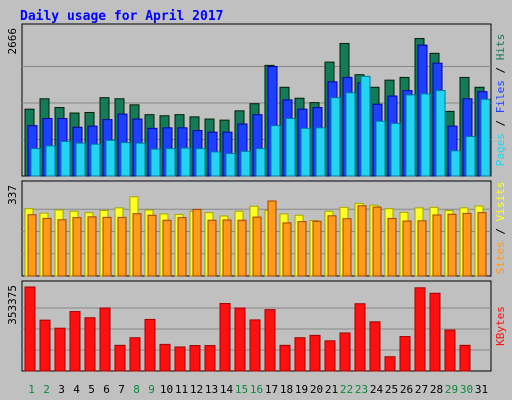  What do you see at coordinates (451, 389) in the screenshot?
I see `day-label: 29` at bounding box center [451, 389].